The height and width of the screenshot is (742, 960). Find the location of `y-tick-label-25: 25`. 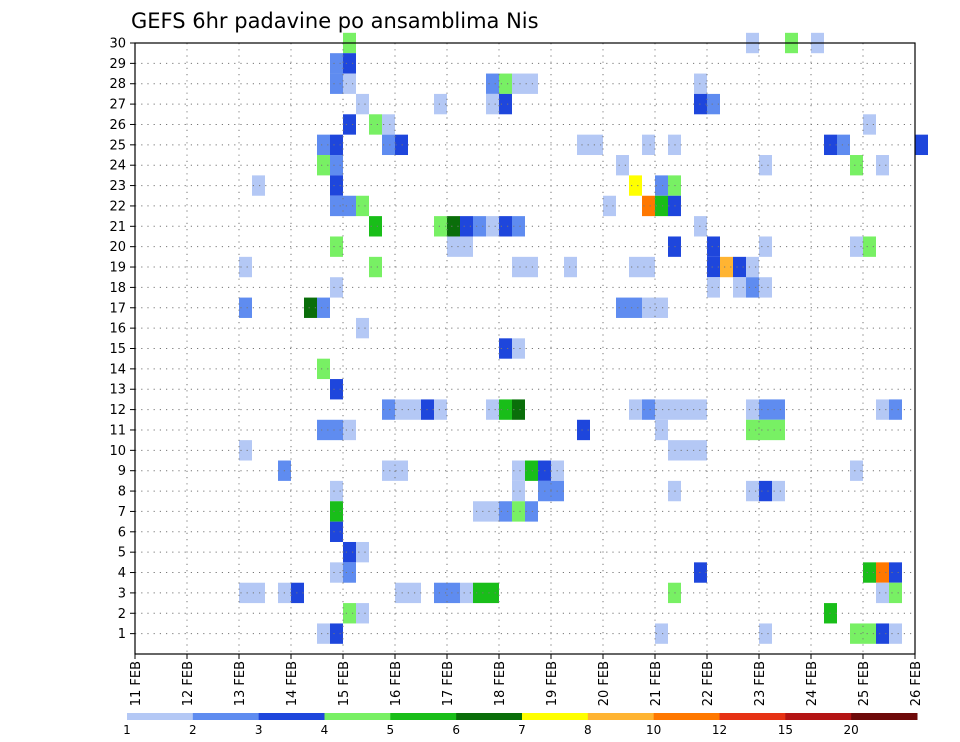

y-tick-label-25: 25 is located at coordinates (117, 145).